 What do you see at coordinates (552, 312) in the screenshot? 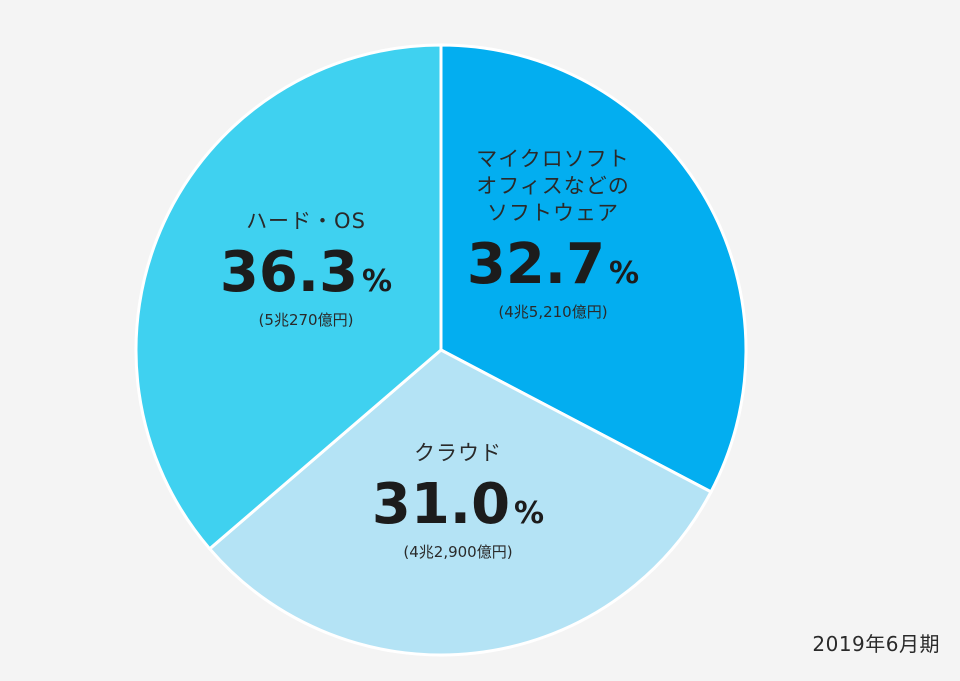
I see `slice-amount: (4兆5,210億円)` at bounding box center [552, 312].